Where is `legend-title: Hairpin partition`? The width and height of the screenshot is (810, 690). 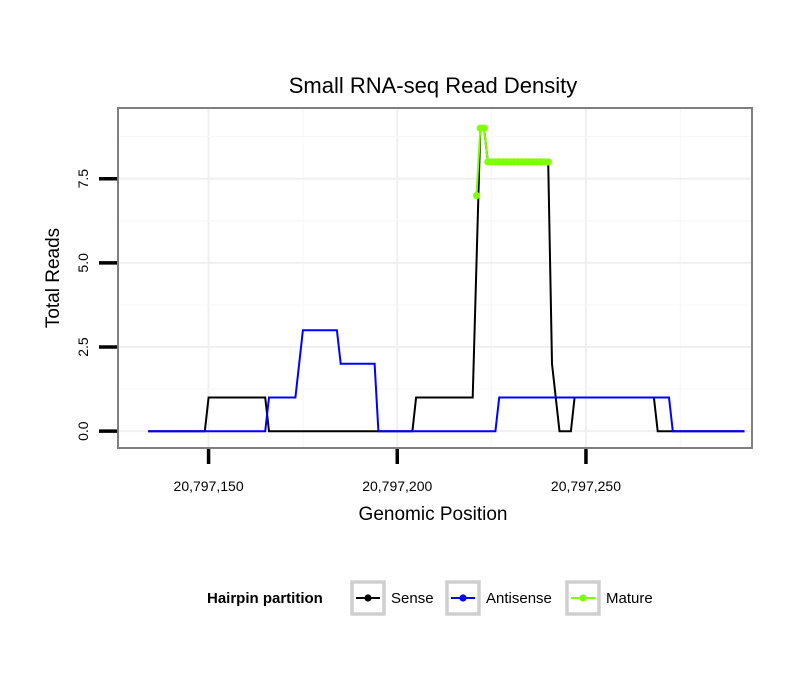
legend-title: Hairpin partition is located at coordinates (265, 598).